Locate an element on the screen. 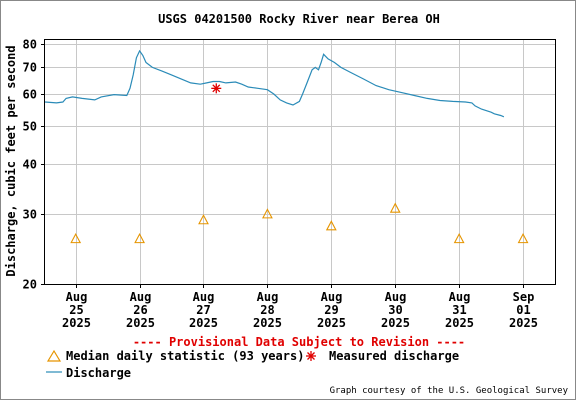 The height and width of the screenshot is (400, 576). legend-median-label: Median daily statistic (93 years) is located at coordinates (185, 356).